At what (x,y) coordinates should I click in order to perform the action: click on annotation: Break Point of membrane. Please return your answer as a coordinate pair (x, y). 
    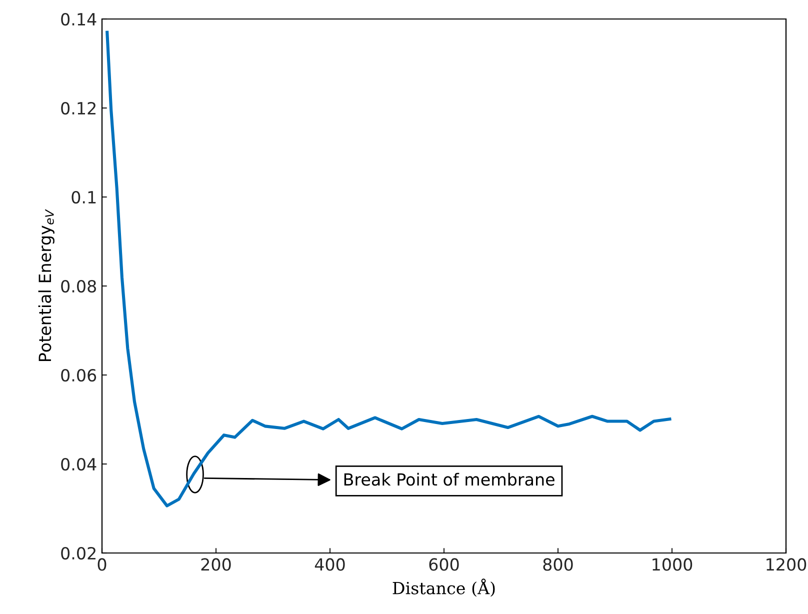
    Looking at the image, I should click on (449, 479).